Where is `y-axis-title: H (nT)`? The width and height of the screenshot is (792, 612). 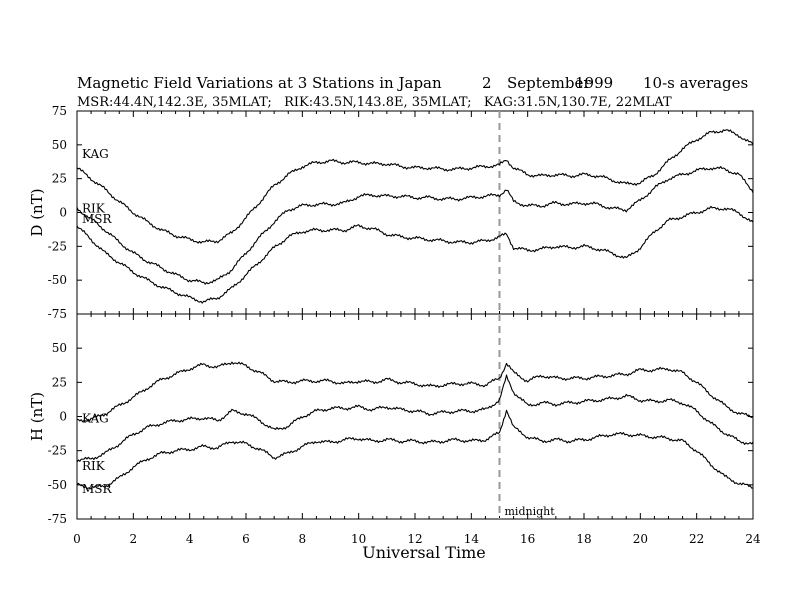 y-axis-title: H (nT) is located at coordinates (37, 416).